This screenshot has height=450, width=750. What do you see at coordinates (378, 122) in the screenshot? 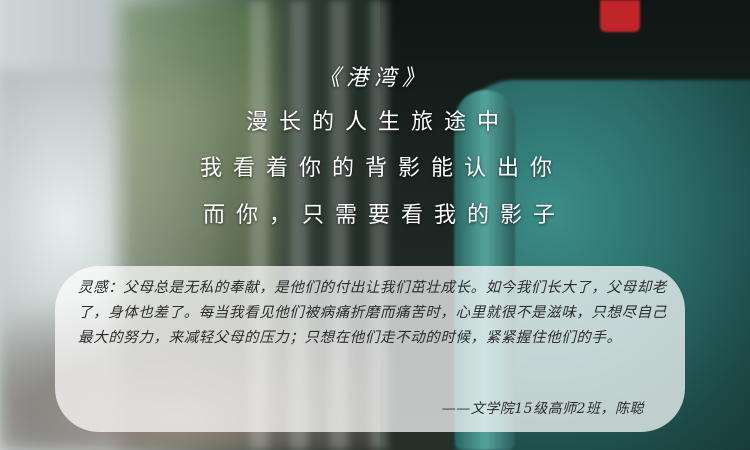
I see `poem-line-1: 漫长的人生旅途中` at bounding box center [378, 122].